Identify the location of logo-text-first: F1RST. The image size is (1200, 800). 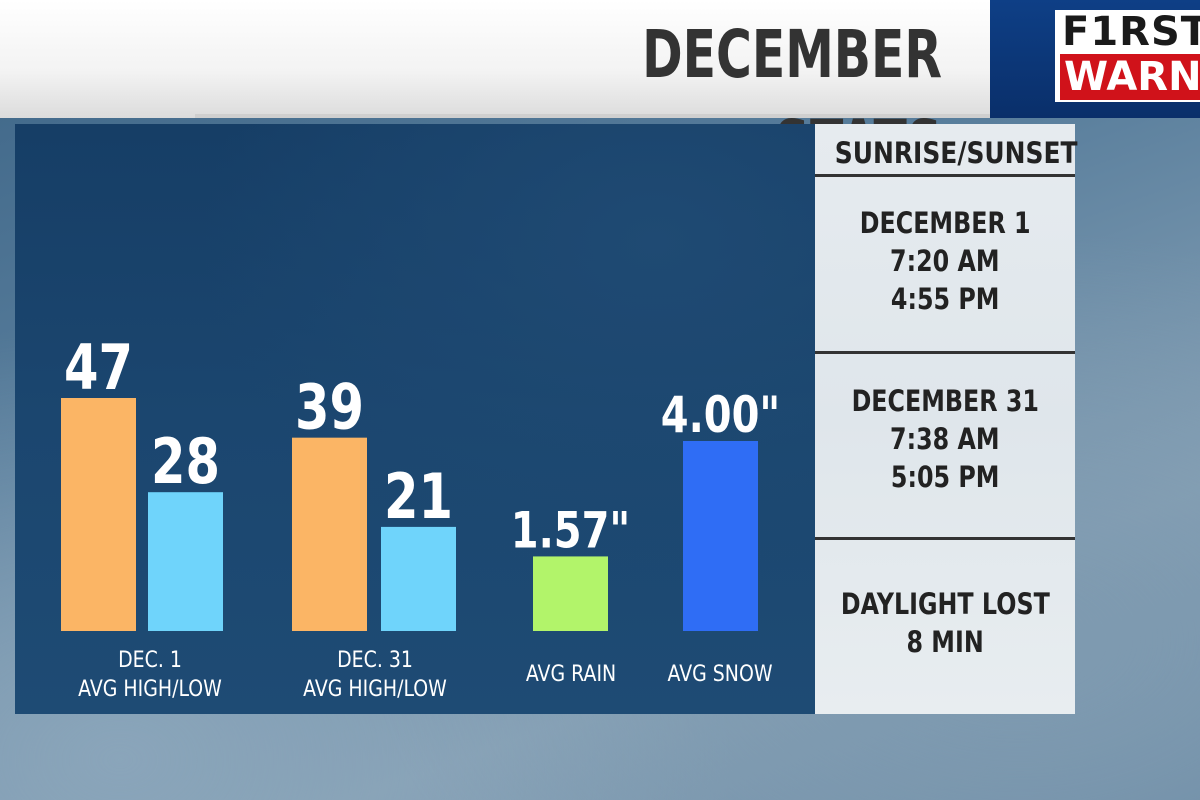
(1131, 32).